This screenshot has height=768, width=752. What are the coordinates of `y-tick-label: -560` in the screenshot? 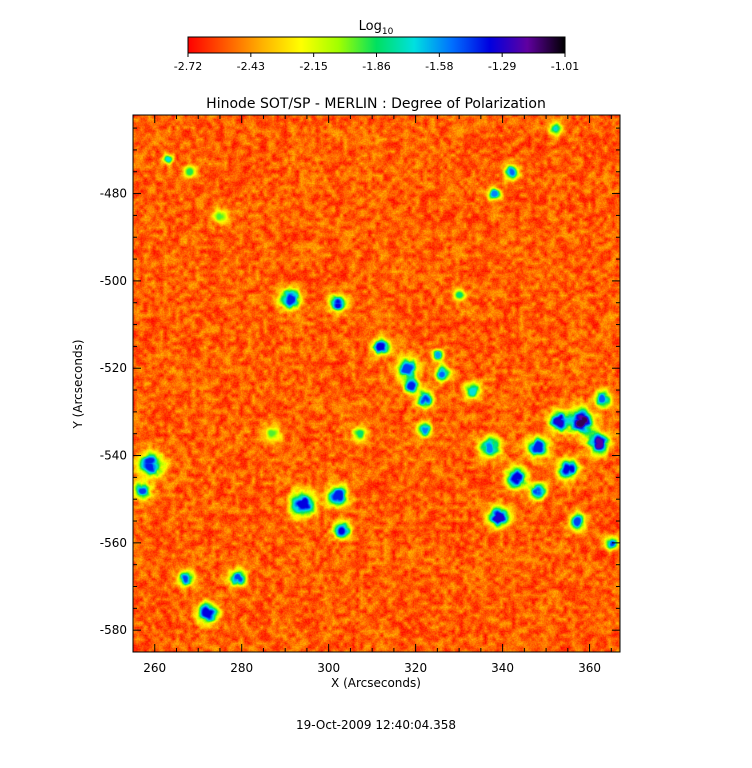 It's located at (113, 543).